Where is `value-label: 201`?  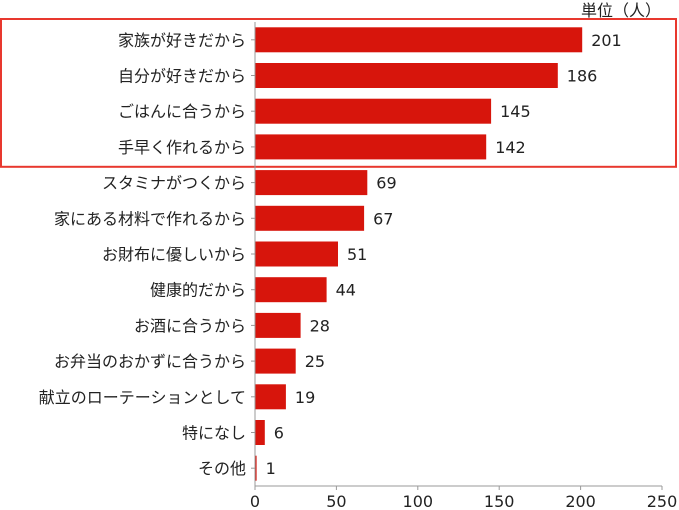 value-label: 201 is located at coordinates (606, 40).